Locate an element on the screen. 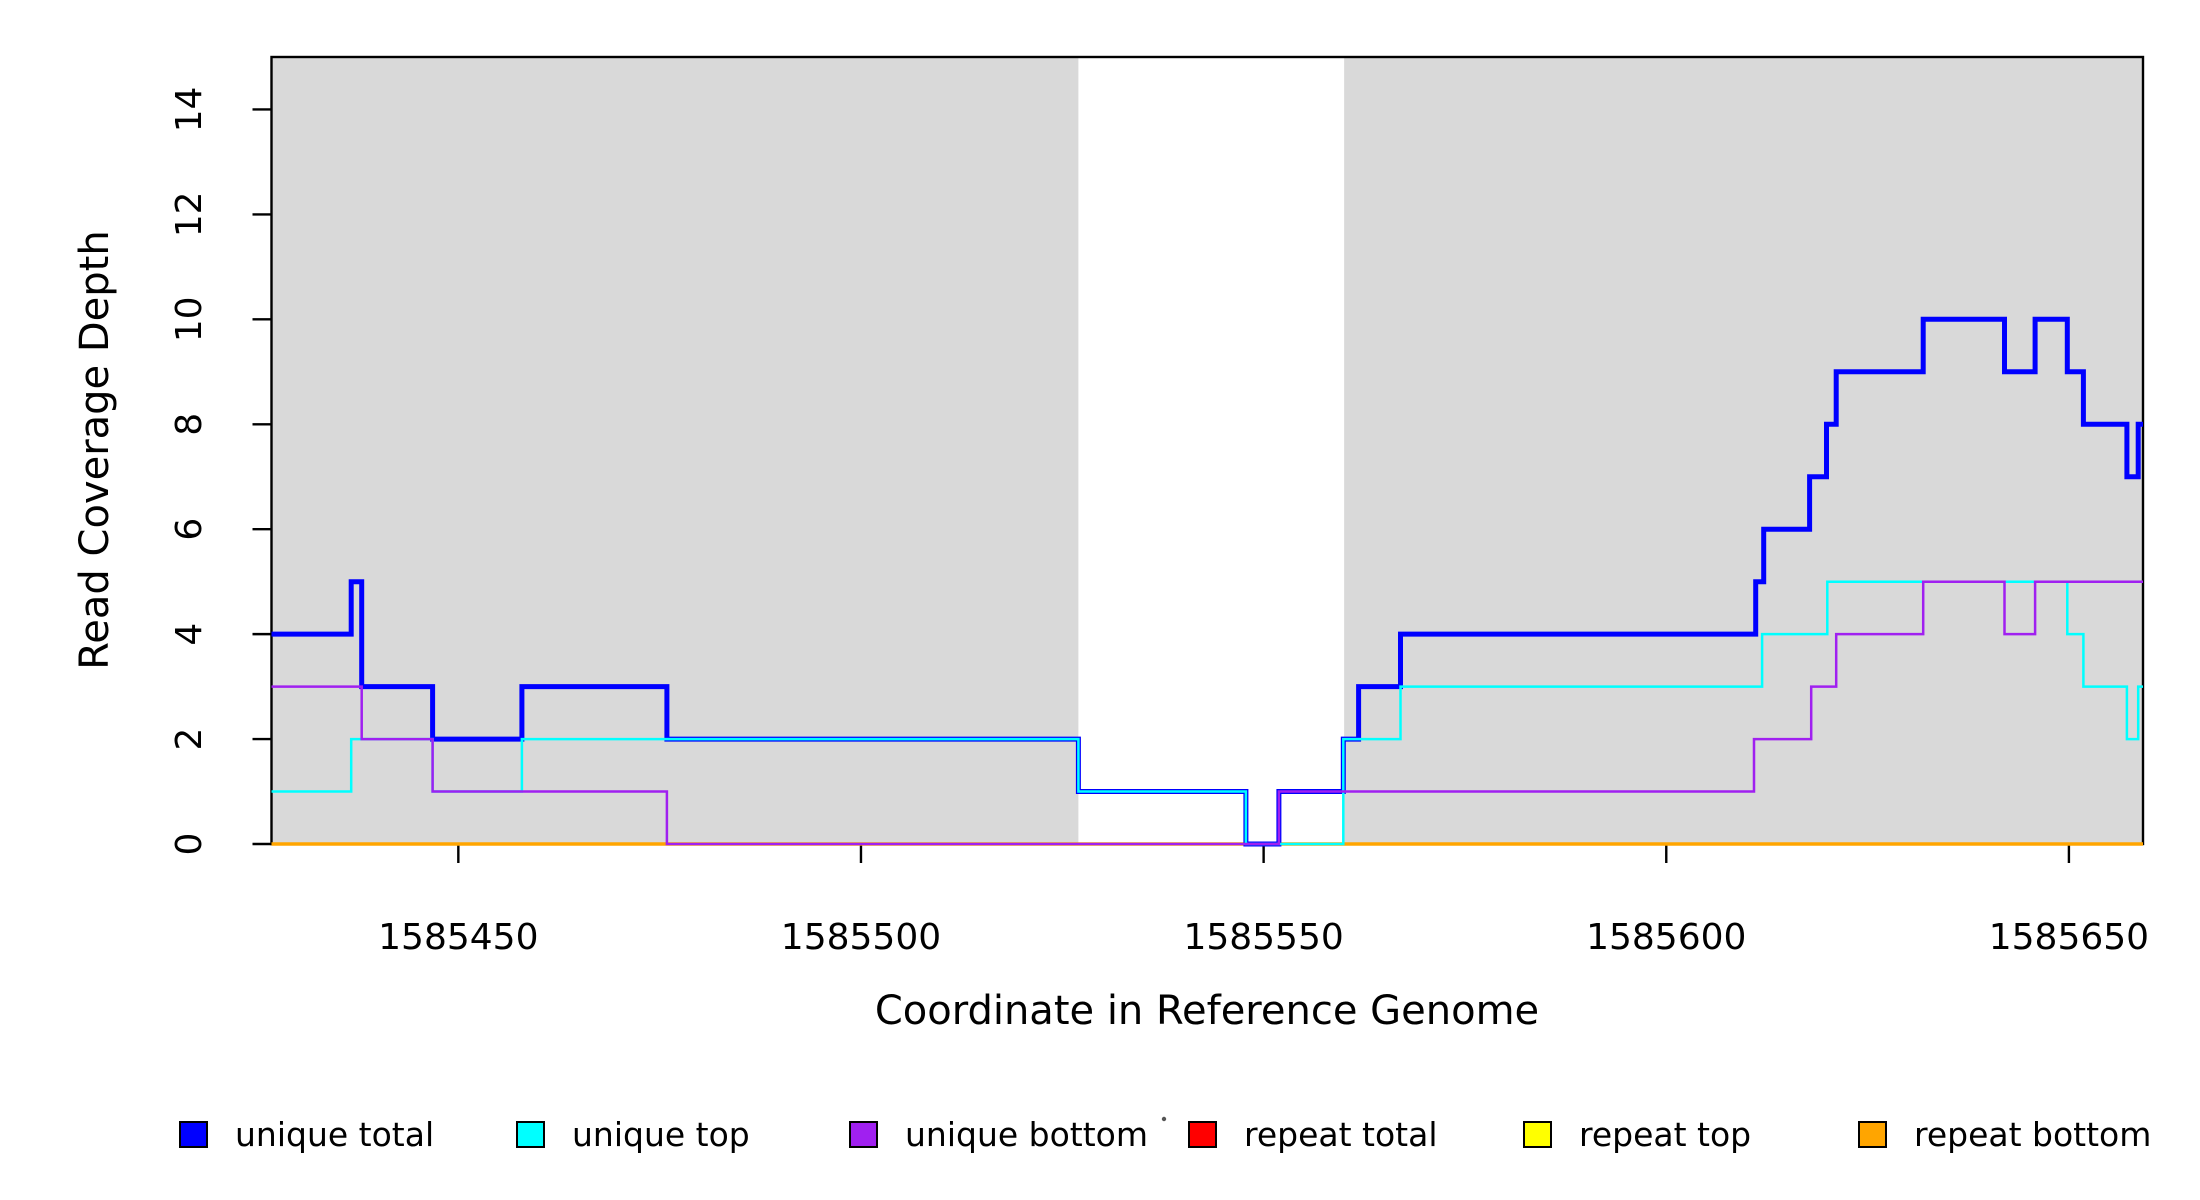 The image size is (2200, 1200). y-axis-tick-label: 8 is located at coordinates (189, 424).